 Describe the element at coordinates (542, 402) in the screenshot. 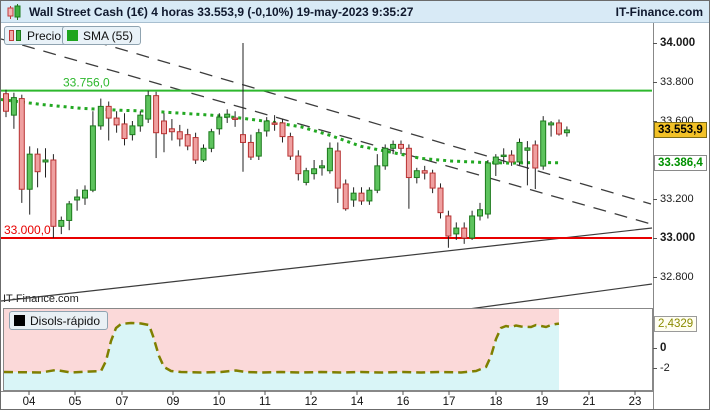

I see `x-tick-label: 19` at that location.